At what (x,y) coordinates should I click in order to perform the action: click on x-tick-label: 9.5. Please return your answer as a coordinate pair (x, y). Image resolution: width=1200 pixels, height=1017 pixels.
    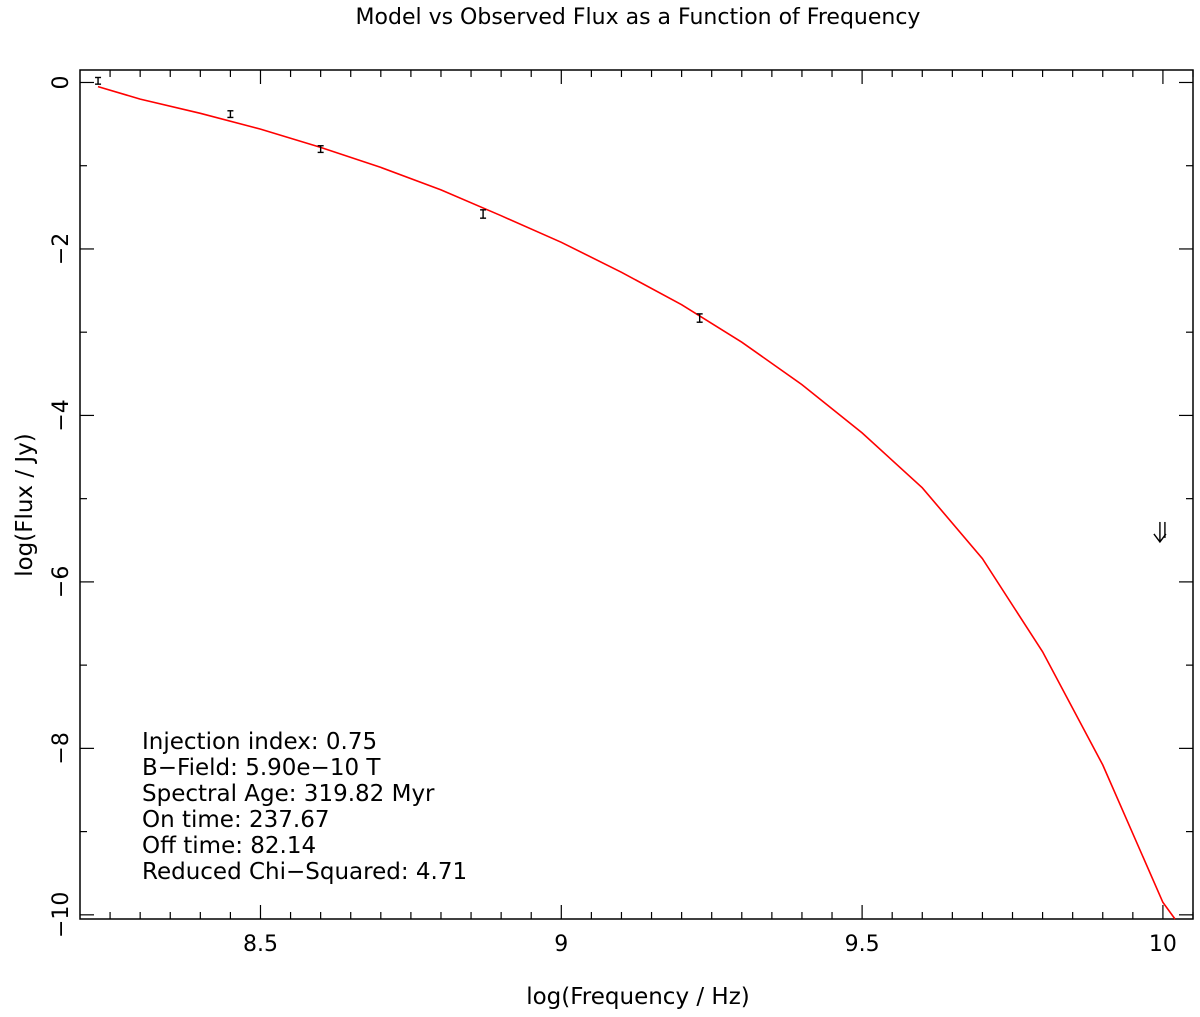
    Looking at the image, I should click on (862, 944).